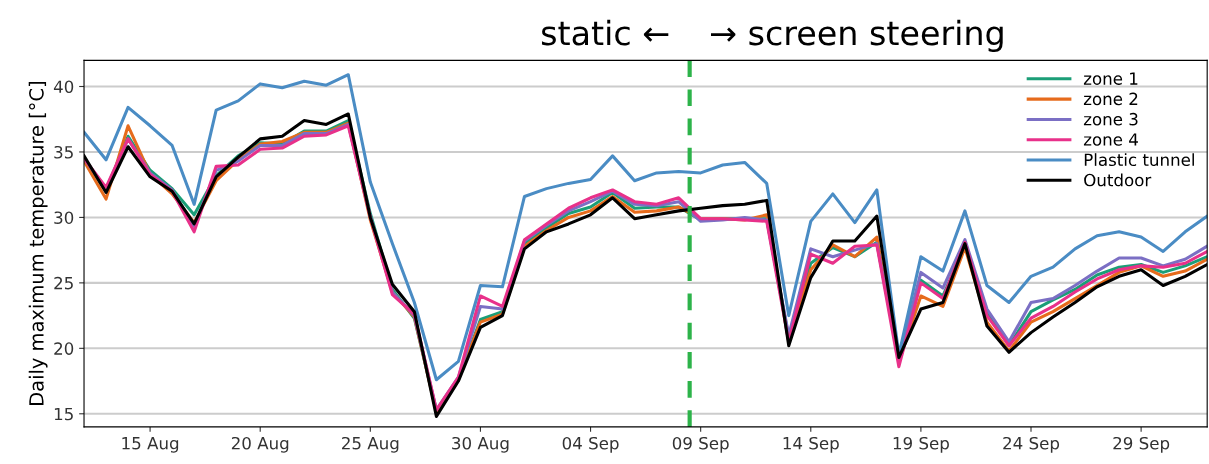  Describe the element at coordinates (64, 348) in the screenshot. I see `y-tick-label: 20` at that location.